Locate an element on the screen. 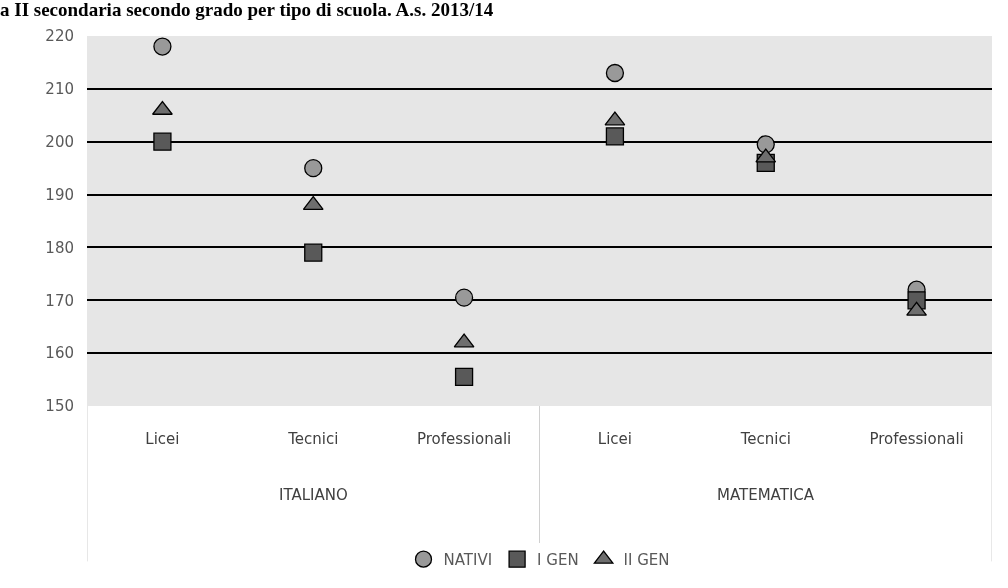 This screenshot has height=588, width=1008. text: ITALIANO is located at coordinates (313, 495).